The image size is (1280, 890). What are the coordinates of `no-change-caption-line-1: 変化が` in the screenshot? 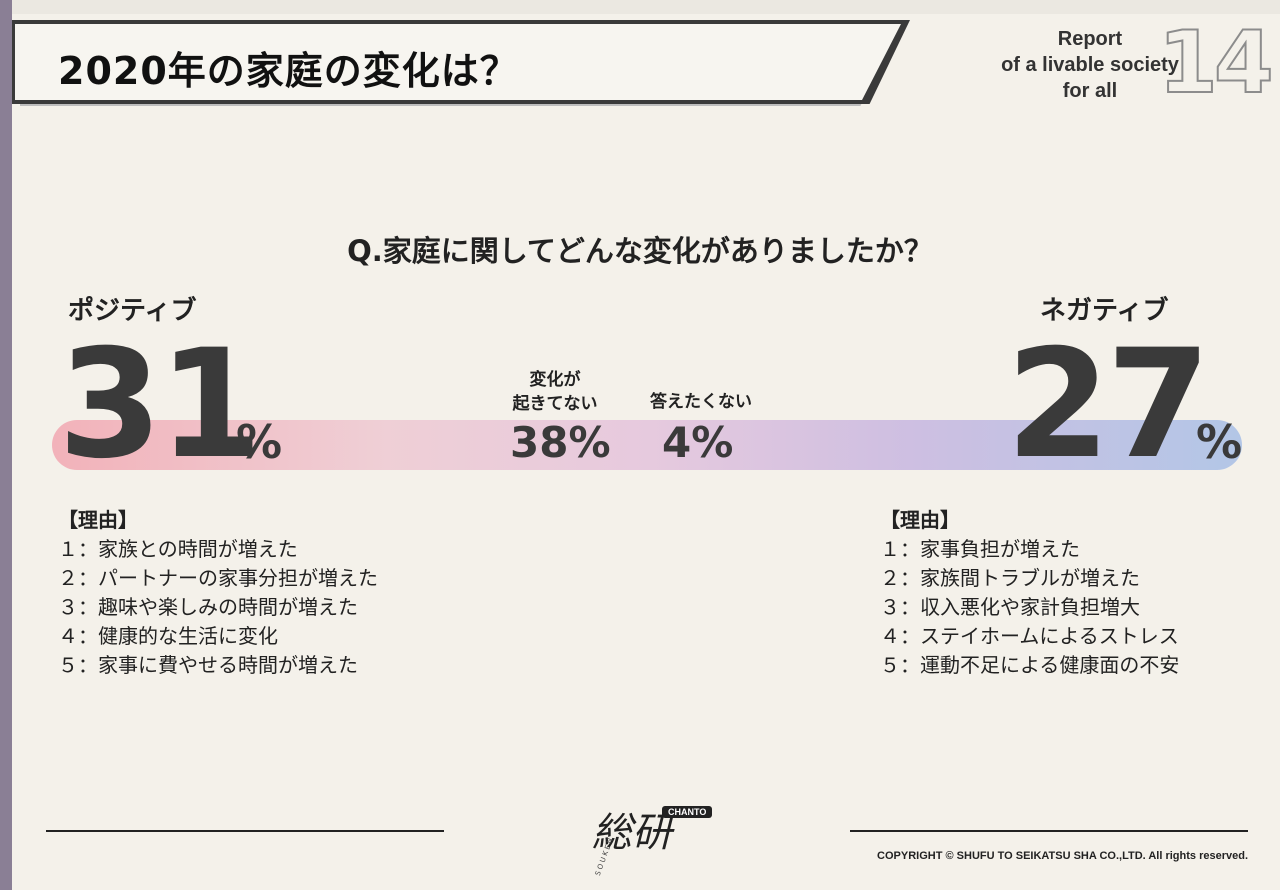 It's located at (555, 380).